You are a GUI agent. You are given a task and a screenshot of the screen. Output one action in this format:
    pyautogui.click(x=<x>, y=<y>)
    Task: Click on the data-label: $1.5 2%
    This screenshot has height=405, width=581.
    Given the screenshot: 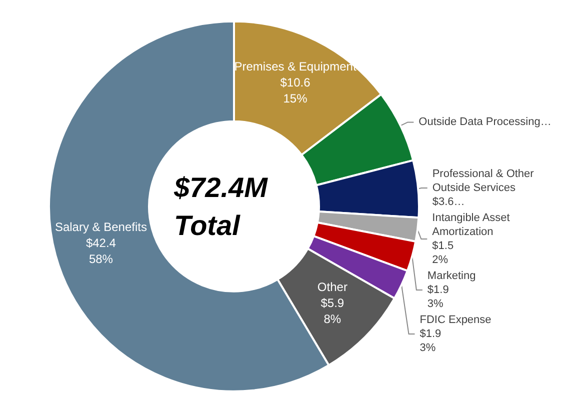 What is the action you would take?
    pyautogui.click(x=443, y=253)
    